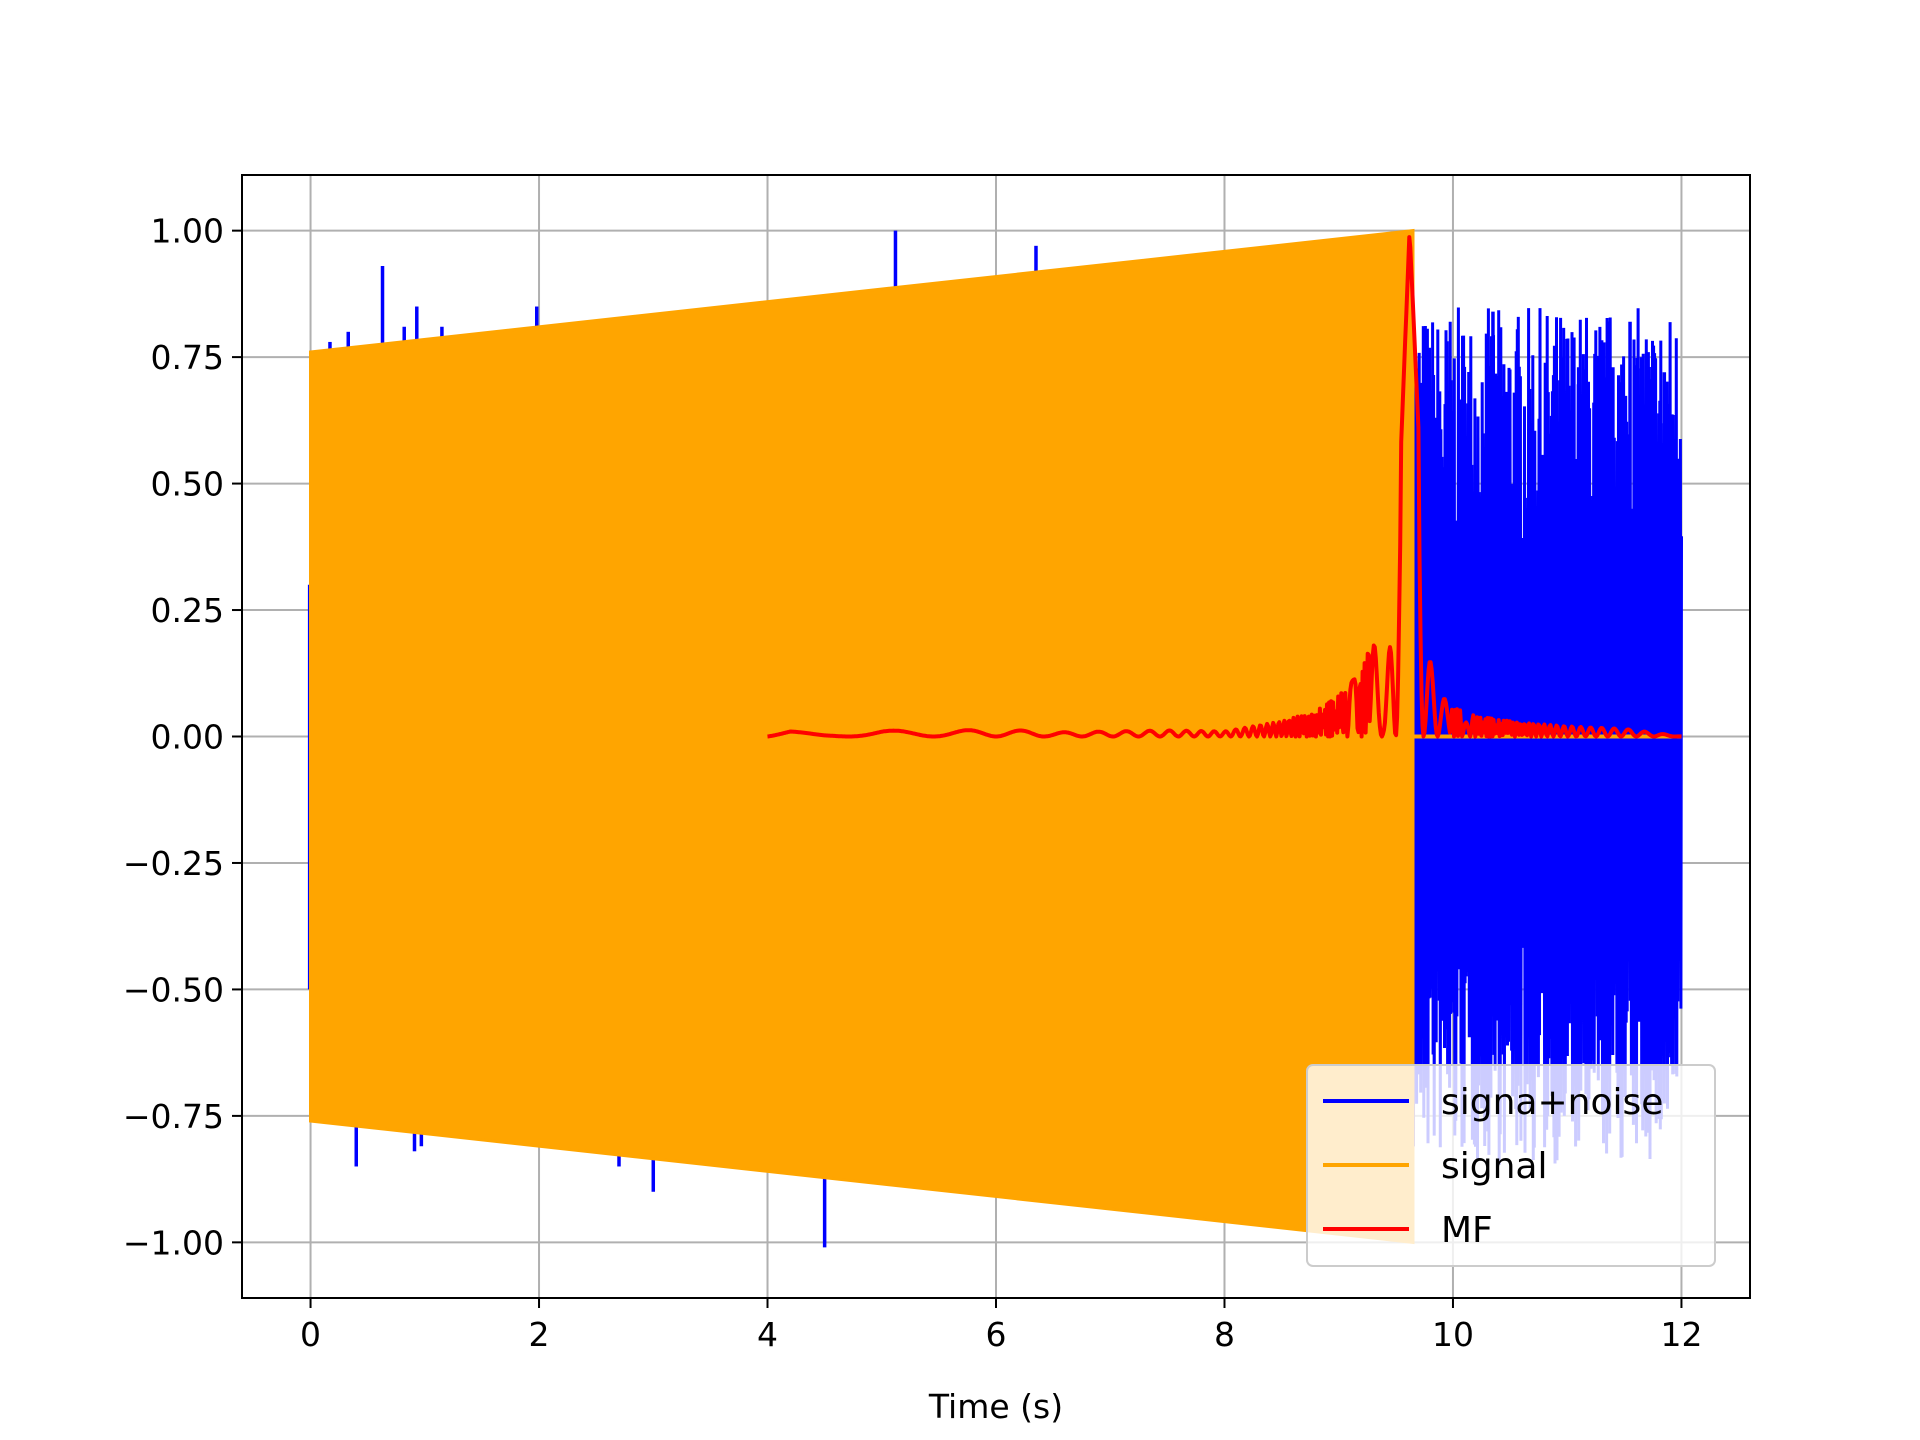 This screenshot has height=1440, width=1920. Describe the element at coordinates (187, 737) in the screenshot. I see `y-tick-label: 0.00` at that location.